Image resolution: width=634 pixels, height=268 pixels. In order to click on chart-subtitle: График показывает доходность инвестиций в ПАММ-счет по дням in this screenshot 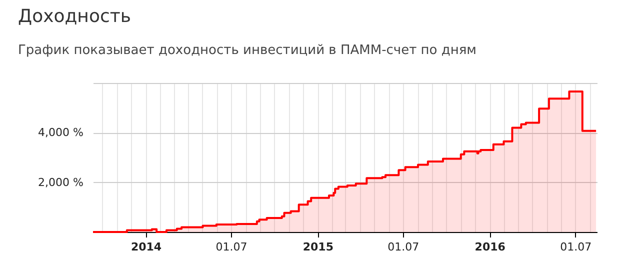, I will do `click(247, 50)`.